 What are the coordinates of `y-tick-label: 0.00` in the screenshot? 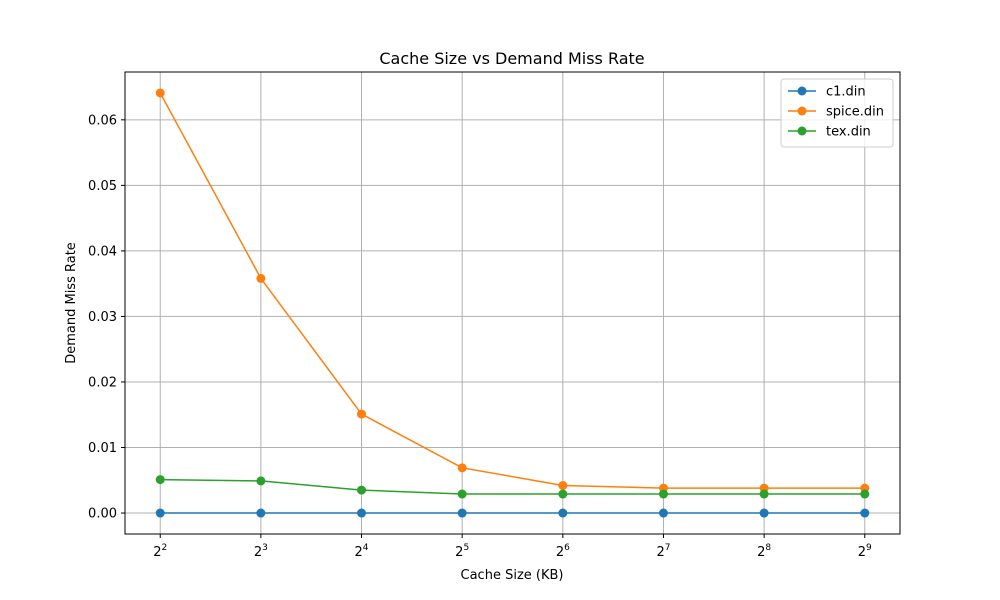 It's located at (102, 514).